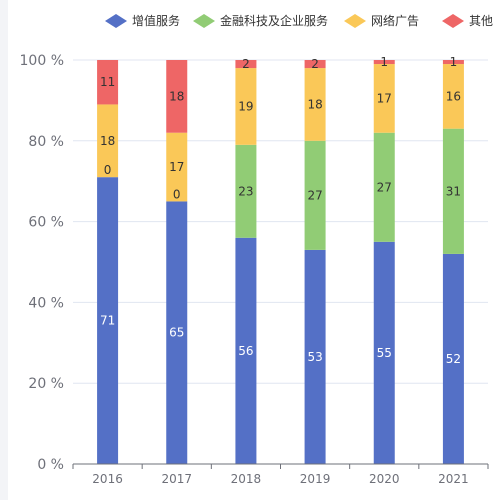 Image resolution: width=500 pixels, height=500 pixels. Describe the element at coordinates (384, 479) in the screenshot. I see `x-tick-label: 2020` at that location.